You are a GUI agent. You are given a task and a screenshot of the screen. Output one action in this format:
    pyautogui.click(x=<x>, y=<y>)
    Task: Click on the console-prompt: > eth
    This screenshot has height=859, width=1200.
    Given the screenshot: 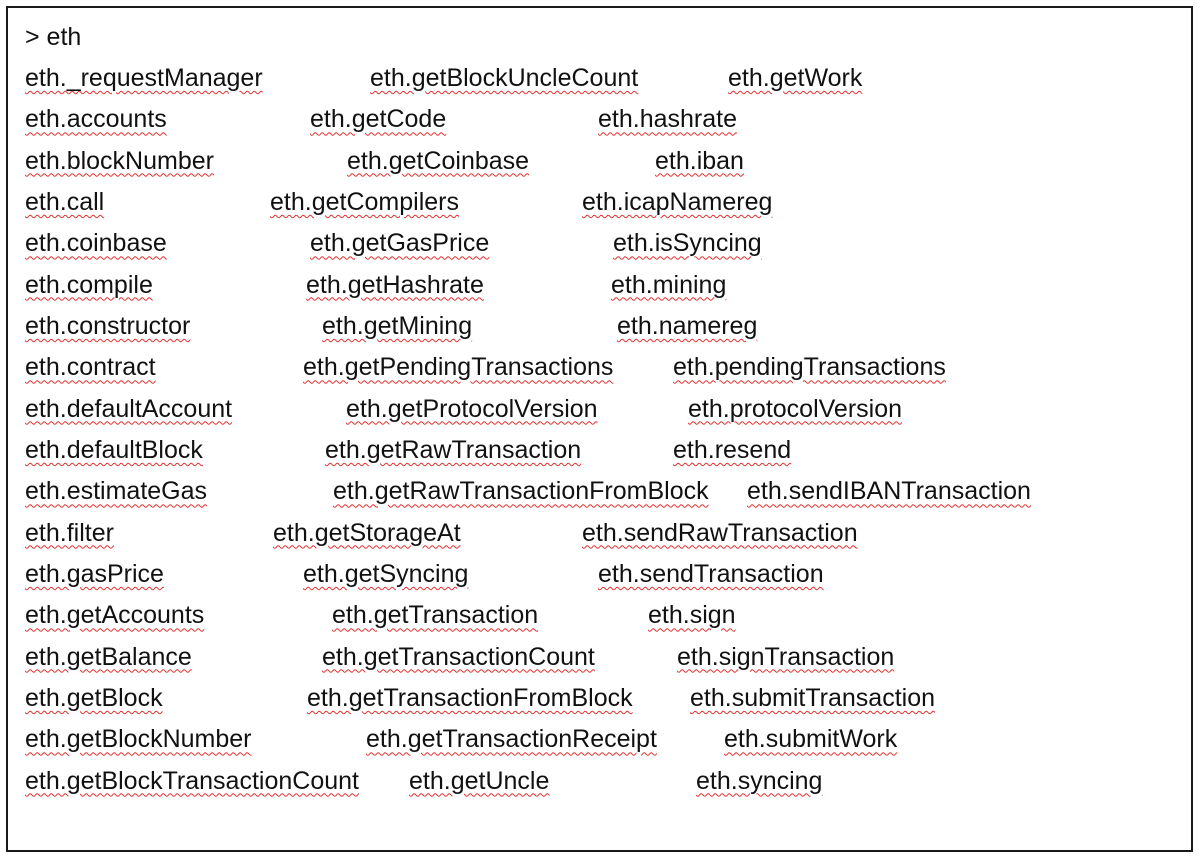 What is the action you would take?
    pyautogui.click(x=53, y=37)
    